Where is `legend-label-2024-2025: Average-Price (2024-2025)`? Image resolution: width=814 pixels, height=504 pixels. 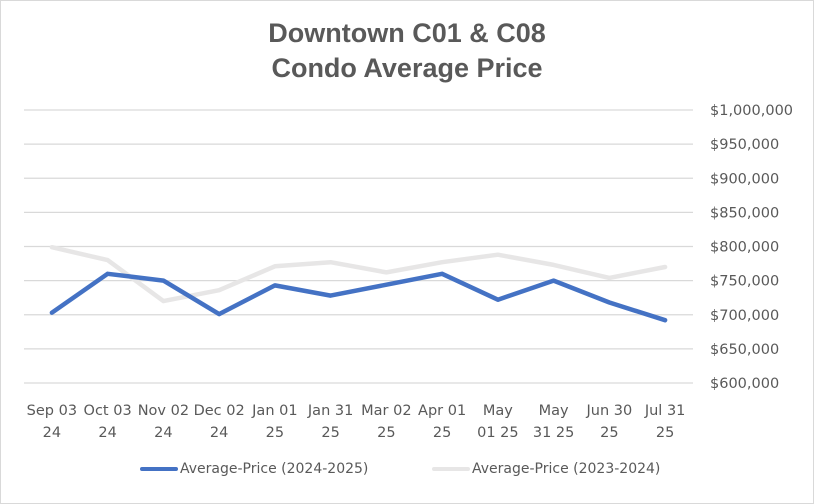
legend-label-2024-2025: Average-Price (2024-2025) is located at coordinates (274, 469).